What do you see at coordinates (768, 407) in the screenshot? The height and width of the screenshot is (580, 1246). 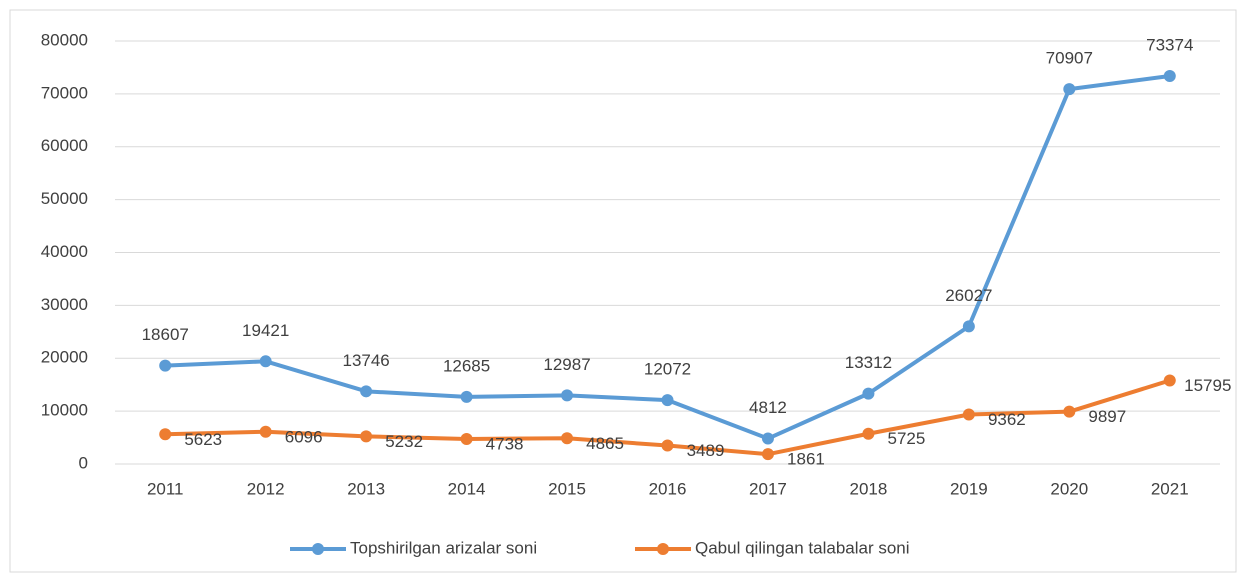 I see `data-label: 4812` at bounding box center [768, 407].